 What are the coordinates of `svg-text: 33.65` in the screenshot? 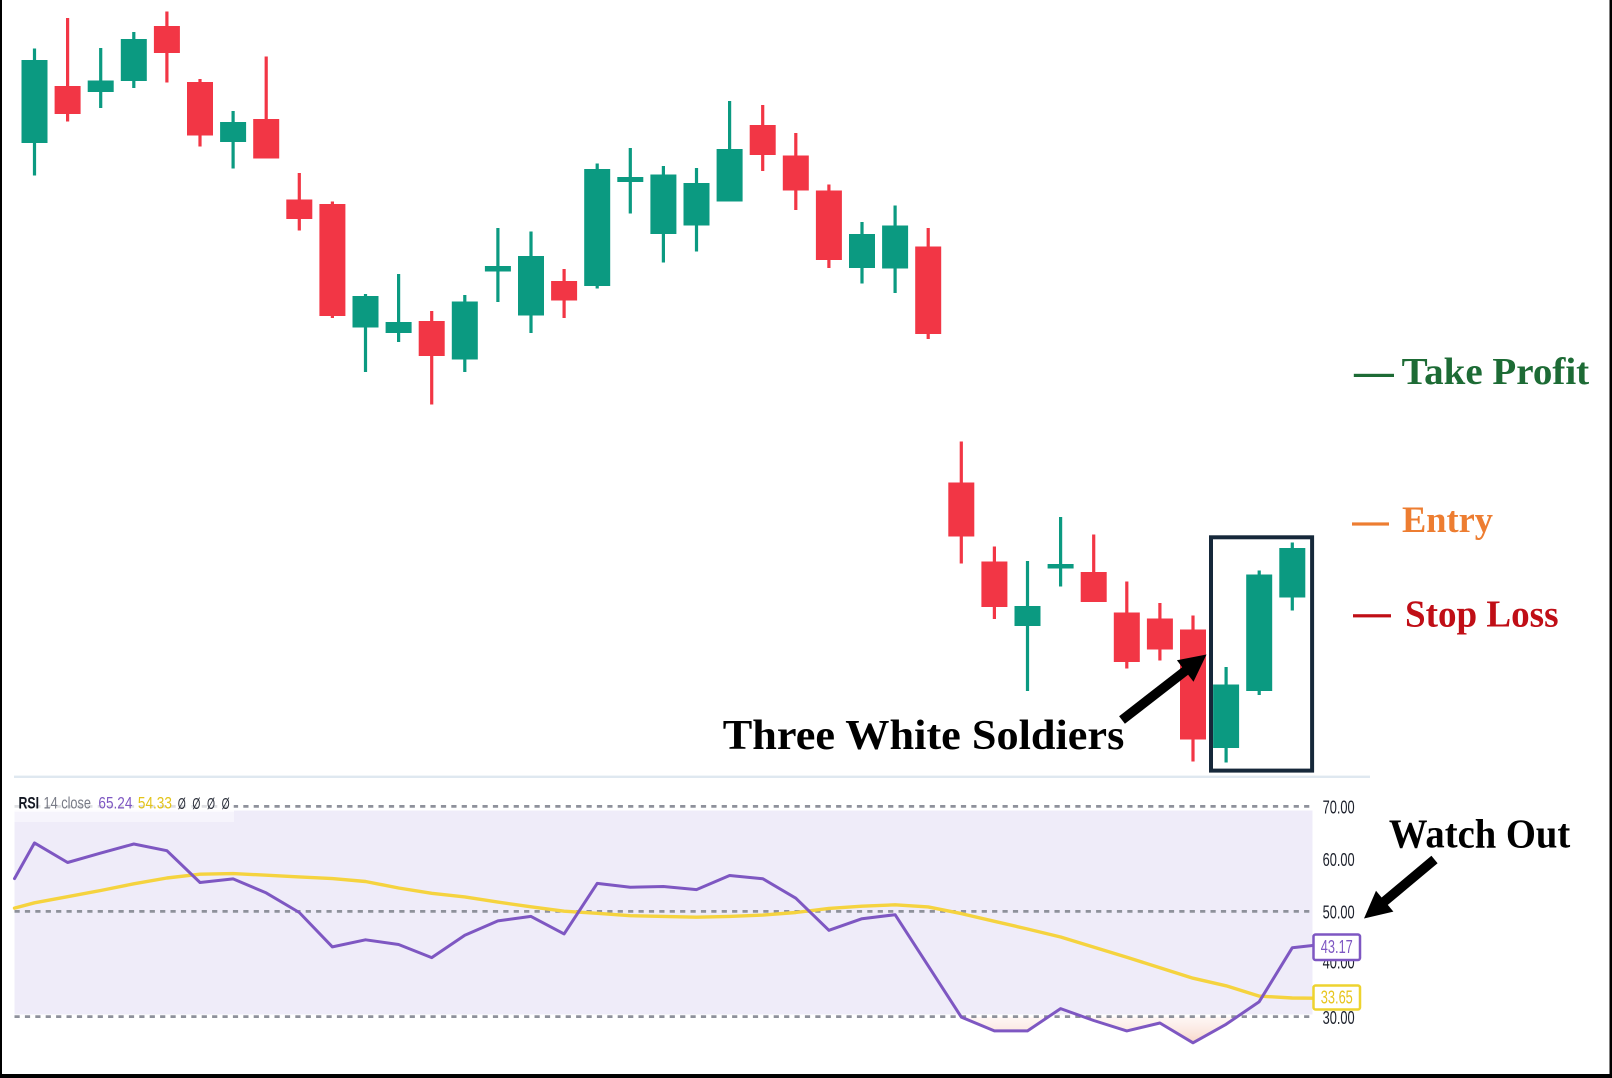 It's located at (1337, 998).